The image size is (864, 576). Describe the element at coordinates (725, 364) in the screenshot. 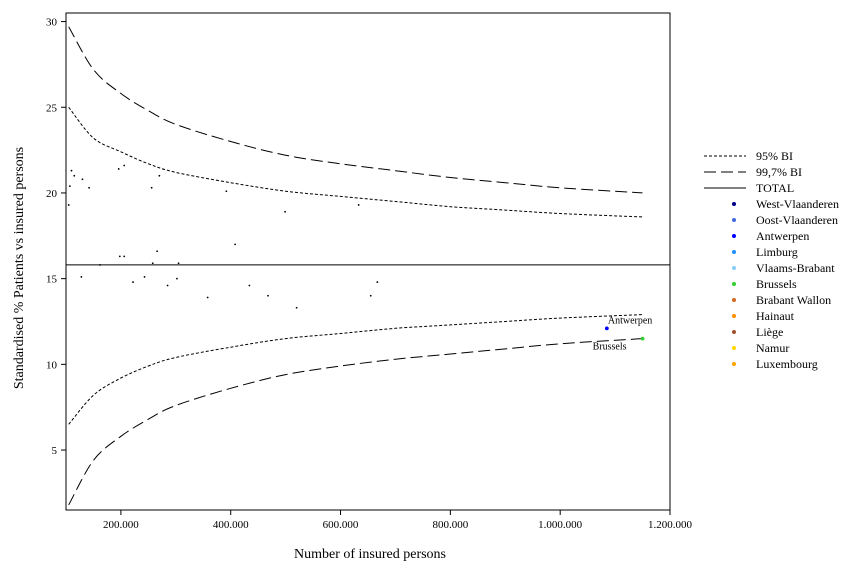

I see `legend-item-series-10-swatch` at that location.